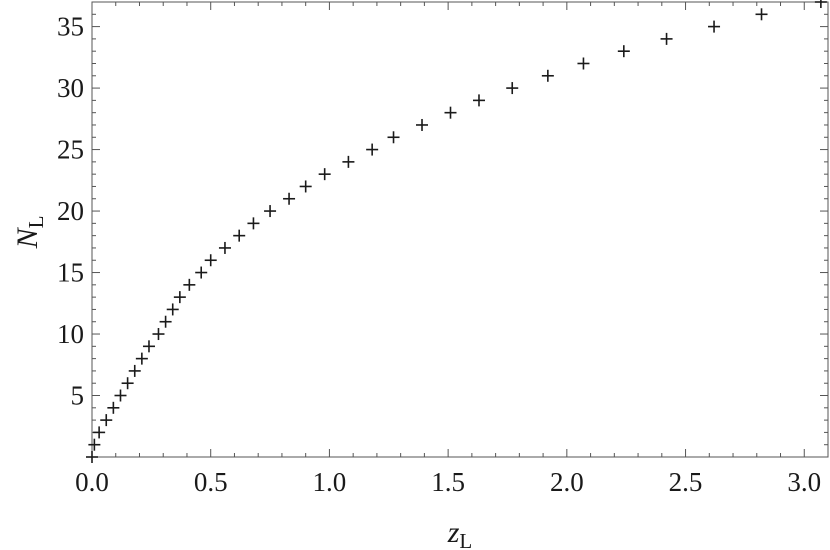 The image size is (830, 550). I want to click on y-tick-label: 20, so click(70, 211).